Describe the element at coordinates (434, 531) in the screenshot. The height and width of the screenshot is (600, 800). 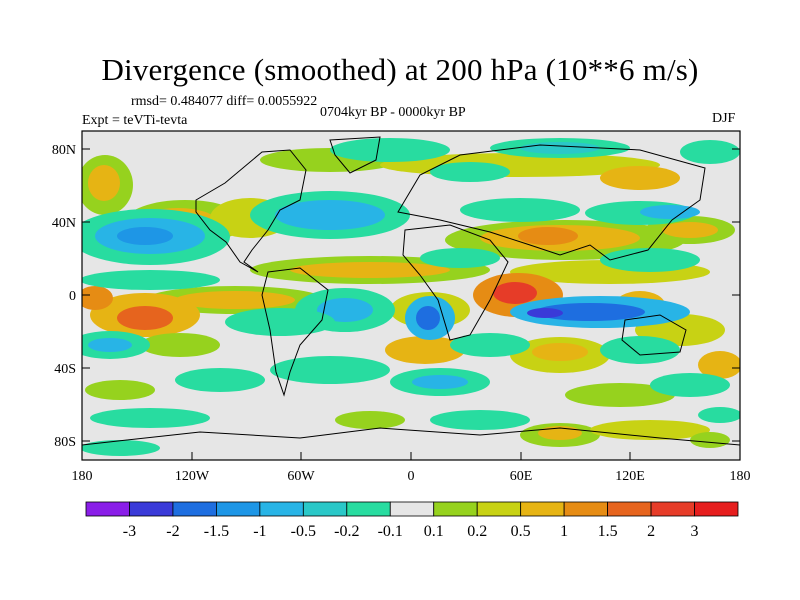
I see `colorbar-label: 0.1` at that location.